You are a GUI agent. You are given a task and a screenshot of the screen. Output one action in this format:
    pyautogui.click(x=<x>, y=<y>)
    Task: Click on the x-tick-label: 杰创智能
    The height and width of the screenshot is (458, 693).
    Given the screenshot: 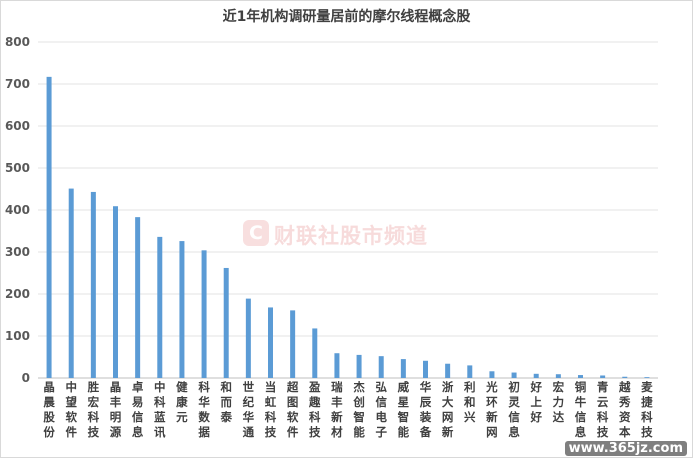 What is the action you would take?
    pyautogui.click(x=358, y=409)
    